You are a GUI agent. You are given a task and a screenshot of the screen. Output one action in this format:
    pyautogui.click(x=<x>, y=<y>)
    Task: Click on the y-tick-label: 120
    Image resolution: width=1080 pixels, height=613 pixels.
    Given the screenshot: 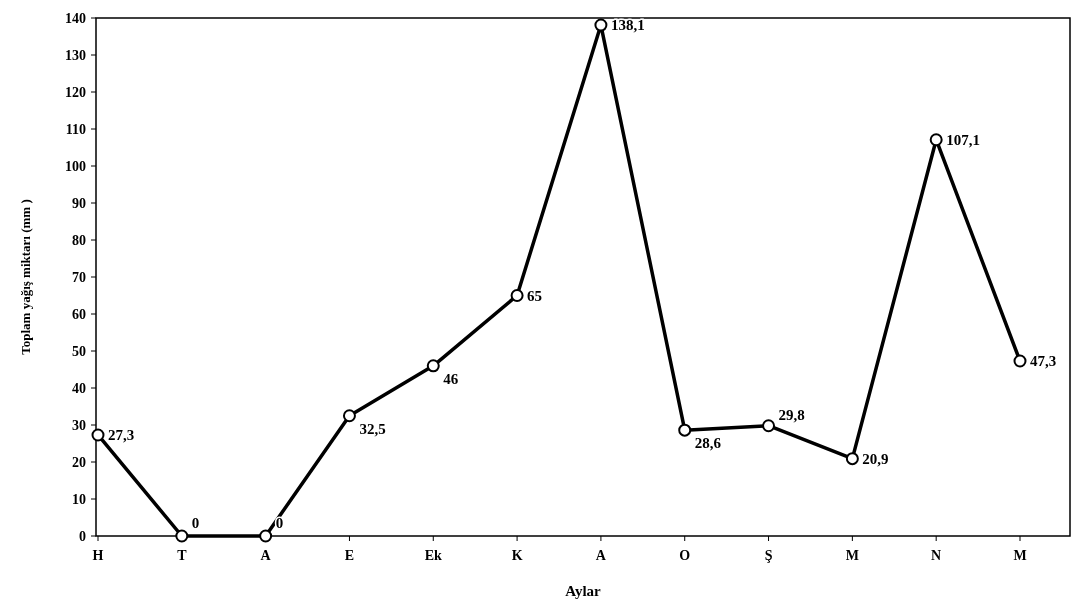 What is the action you would take?
    pyautogui.click(x=75, y=92)
    